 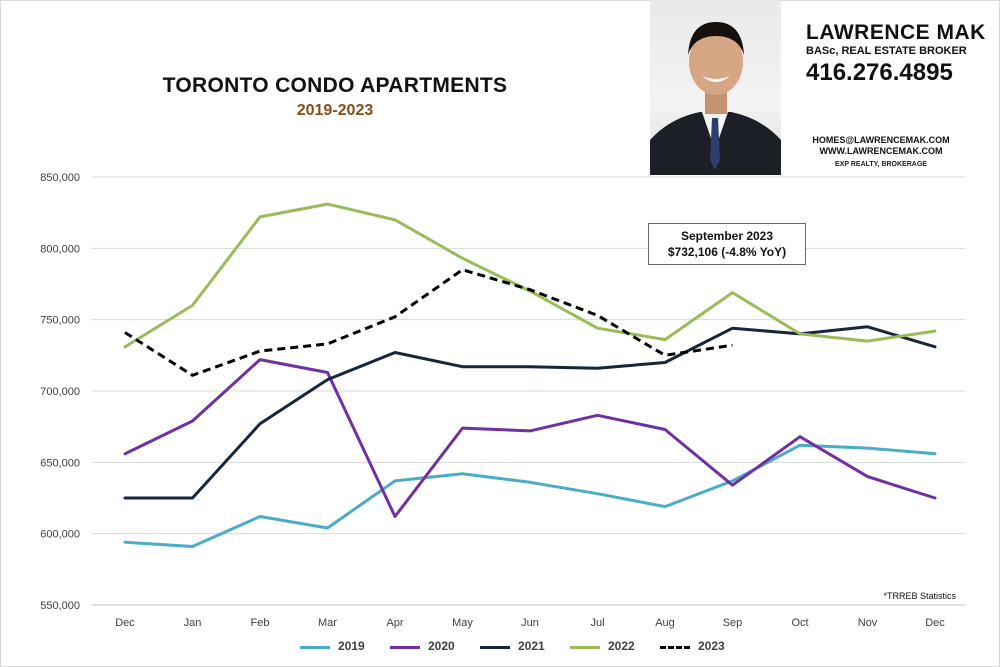 What do you see at coordinates (60, 178) in the screenshot?
I see `y-tick-label: 850,000` at bounding box center [60, 178].